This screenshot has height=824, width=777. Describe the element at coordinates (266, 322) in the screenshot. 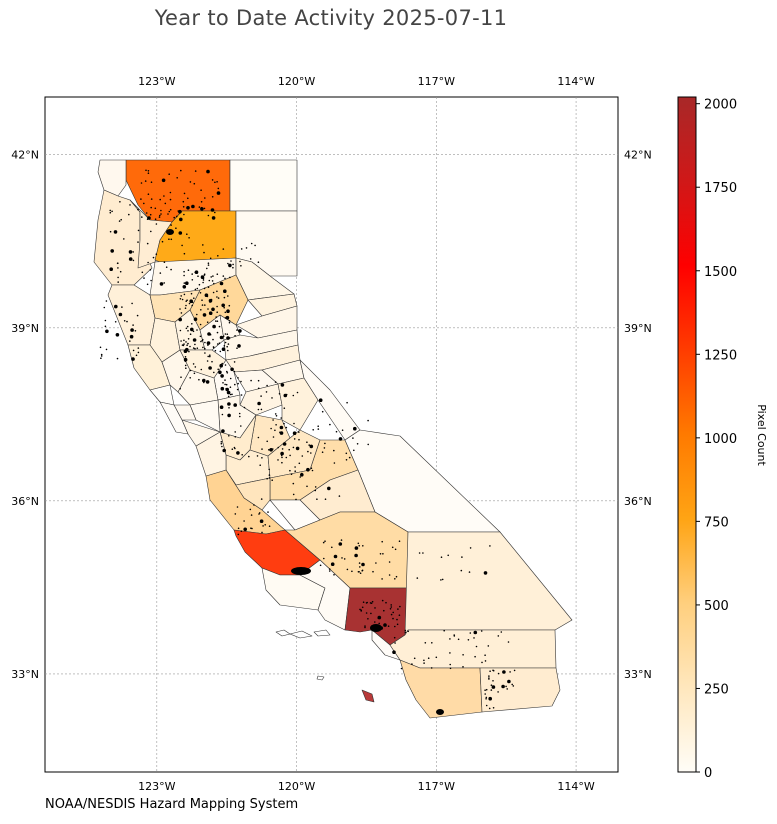

I see `county-nevada` at that location.